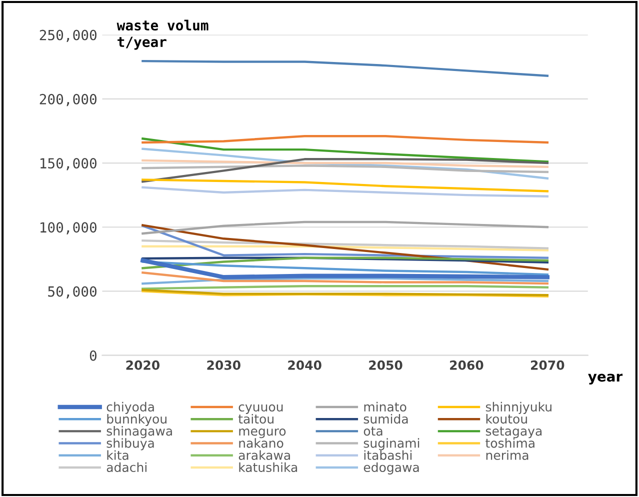  Describe the element at coordinates (260, 409) in the screenshot. I see `legend-label: cyuuou` at that location.